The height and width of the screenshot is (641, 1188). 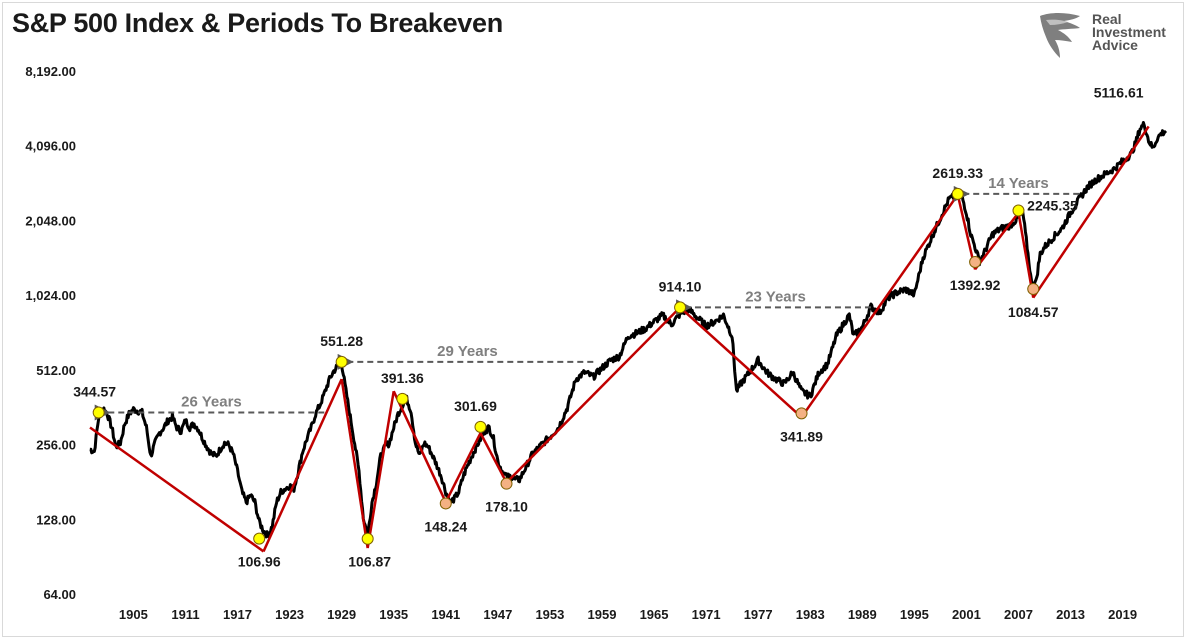 I want to click on x-tick-label: 1989, so click(x=862, y=614).